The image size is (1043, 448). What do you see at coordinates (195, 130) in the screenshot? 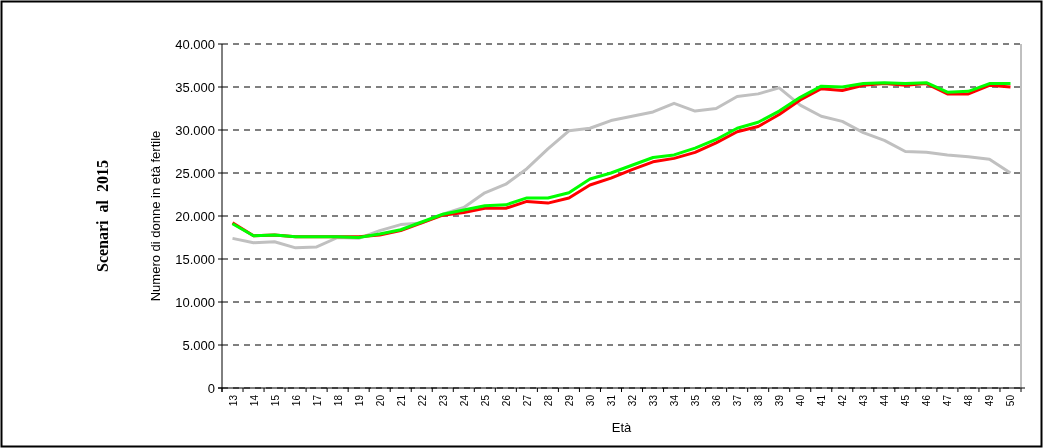
I see `y-tick-label: 30.000` at bounding box center [195, 130].